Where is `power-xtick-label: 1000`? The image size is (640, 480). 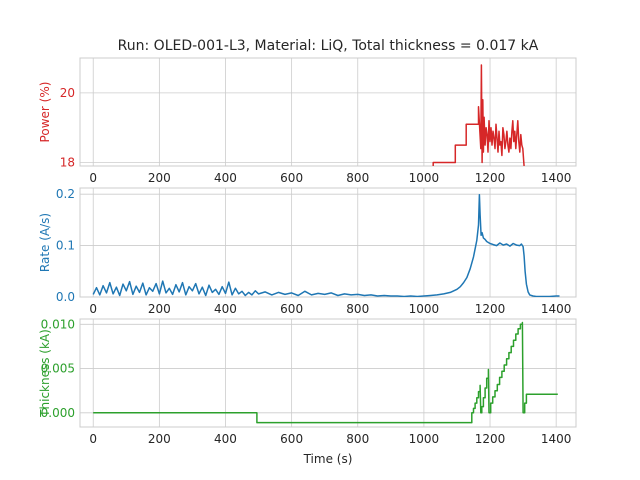
power-xtick-label: 1000 is located at coordinates (424, 178).